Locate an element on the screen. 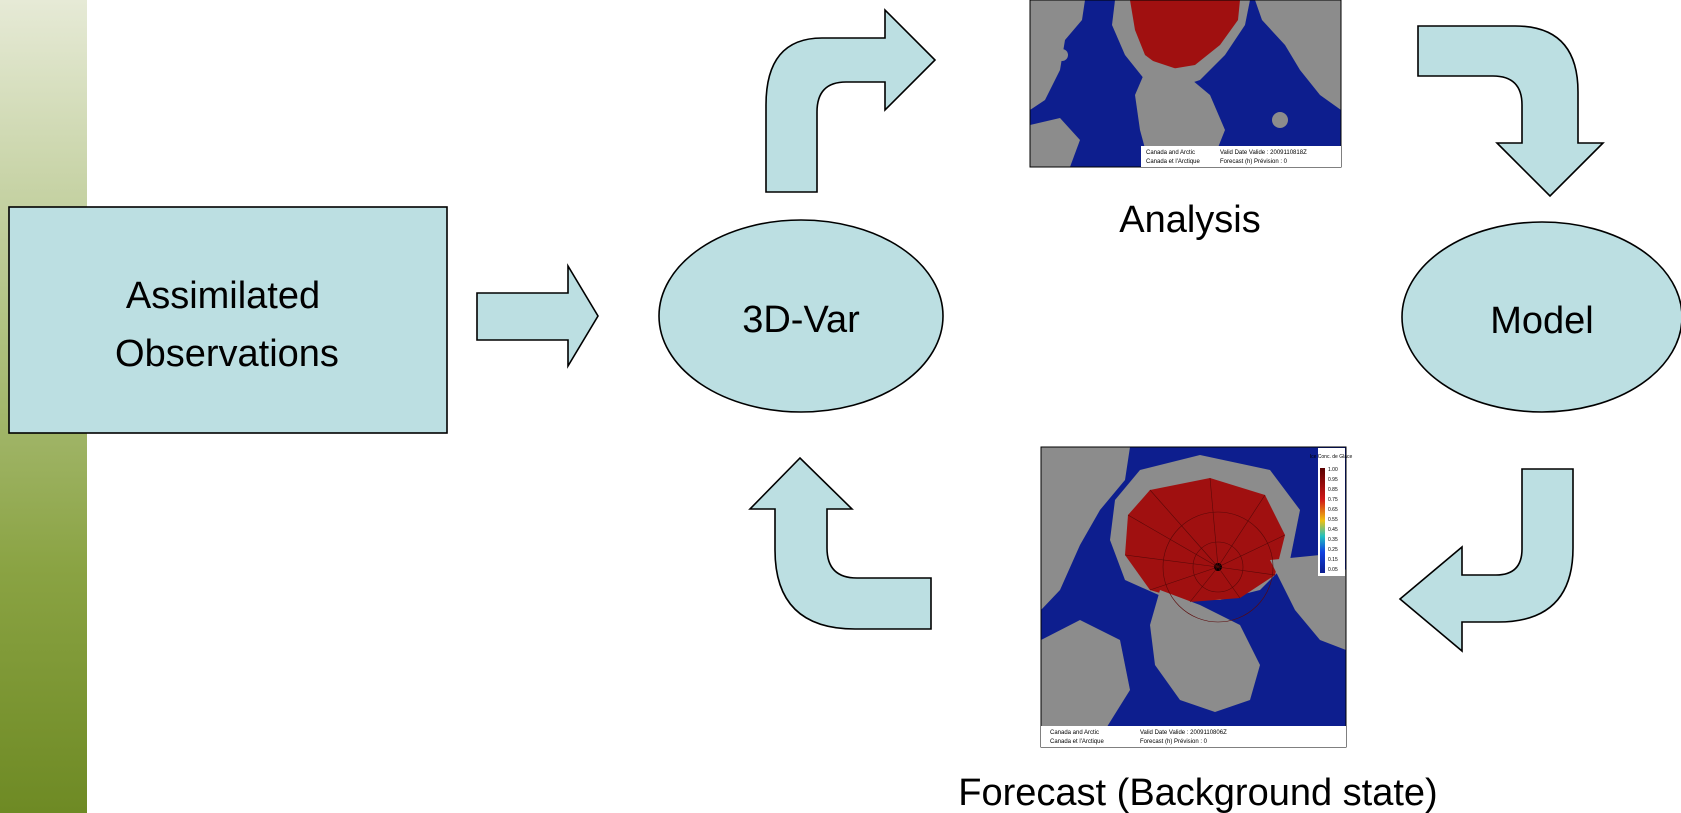  forecast-footer-right-1: Valid Date Valide : 2009110806Z is located at coordinates (1183, 733).